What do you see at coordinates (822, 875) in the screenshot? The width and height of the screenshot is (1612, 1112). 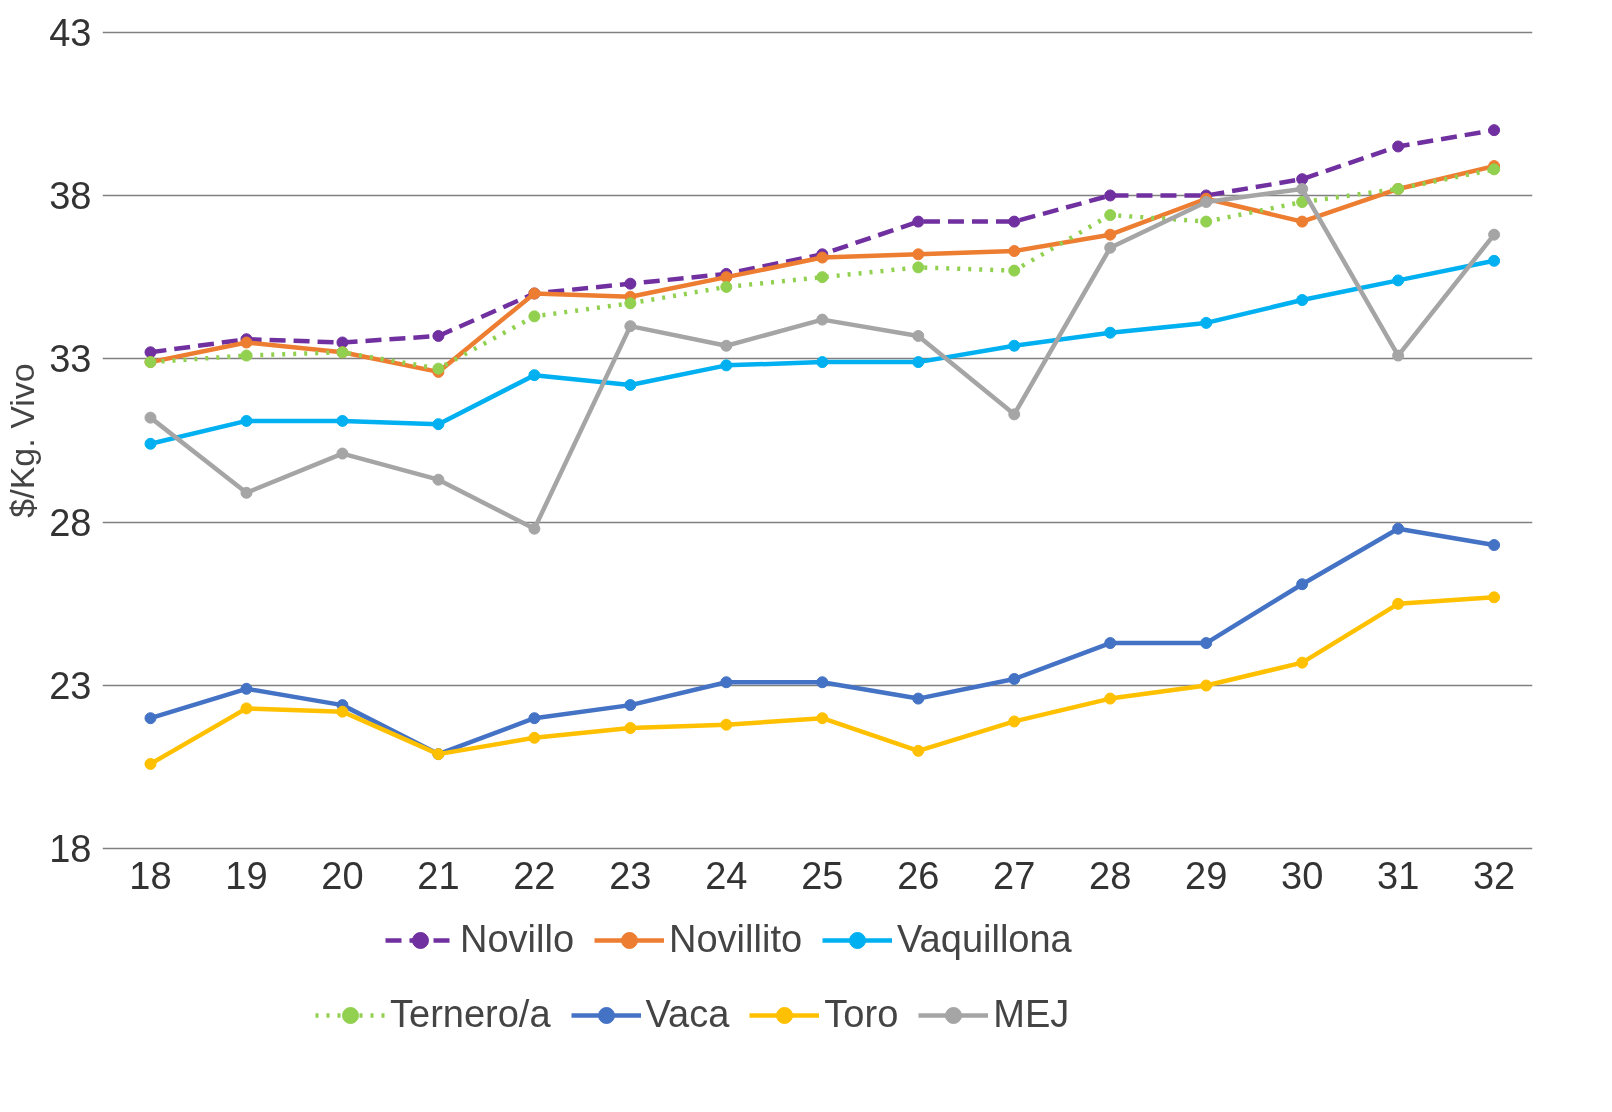 I see `x-tick-label: 25` at bounding box center [822, 875].